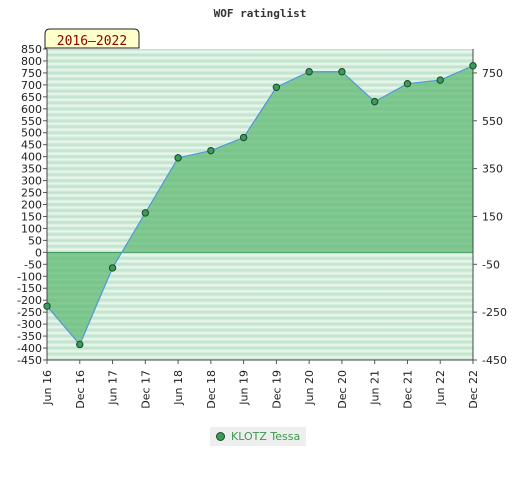 This screenshot has width=520, height=480. What do you see at coordinates (31, 181) in the screenshot?
I see `y-tick-label: 300` at bounding box center [31, 181].